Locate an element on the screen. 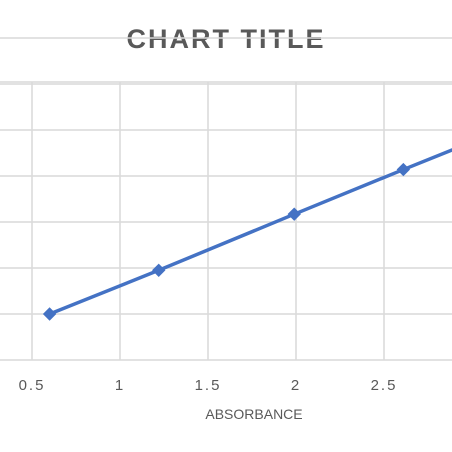  x-tick-labels: 0.5 1 1.5 2 2.5 is located at coordinates (208, 385).